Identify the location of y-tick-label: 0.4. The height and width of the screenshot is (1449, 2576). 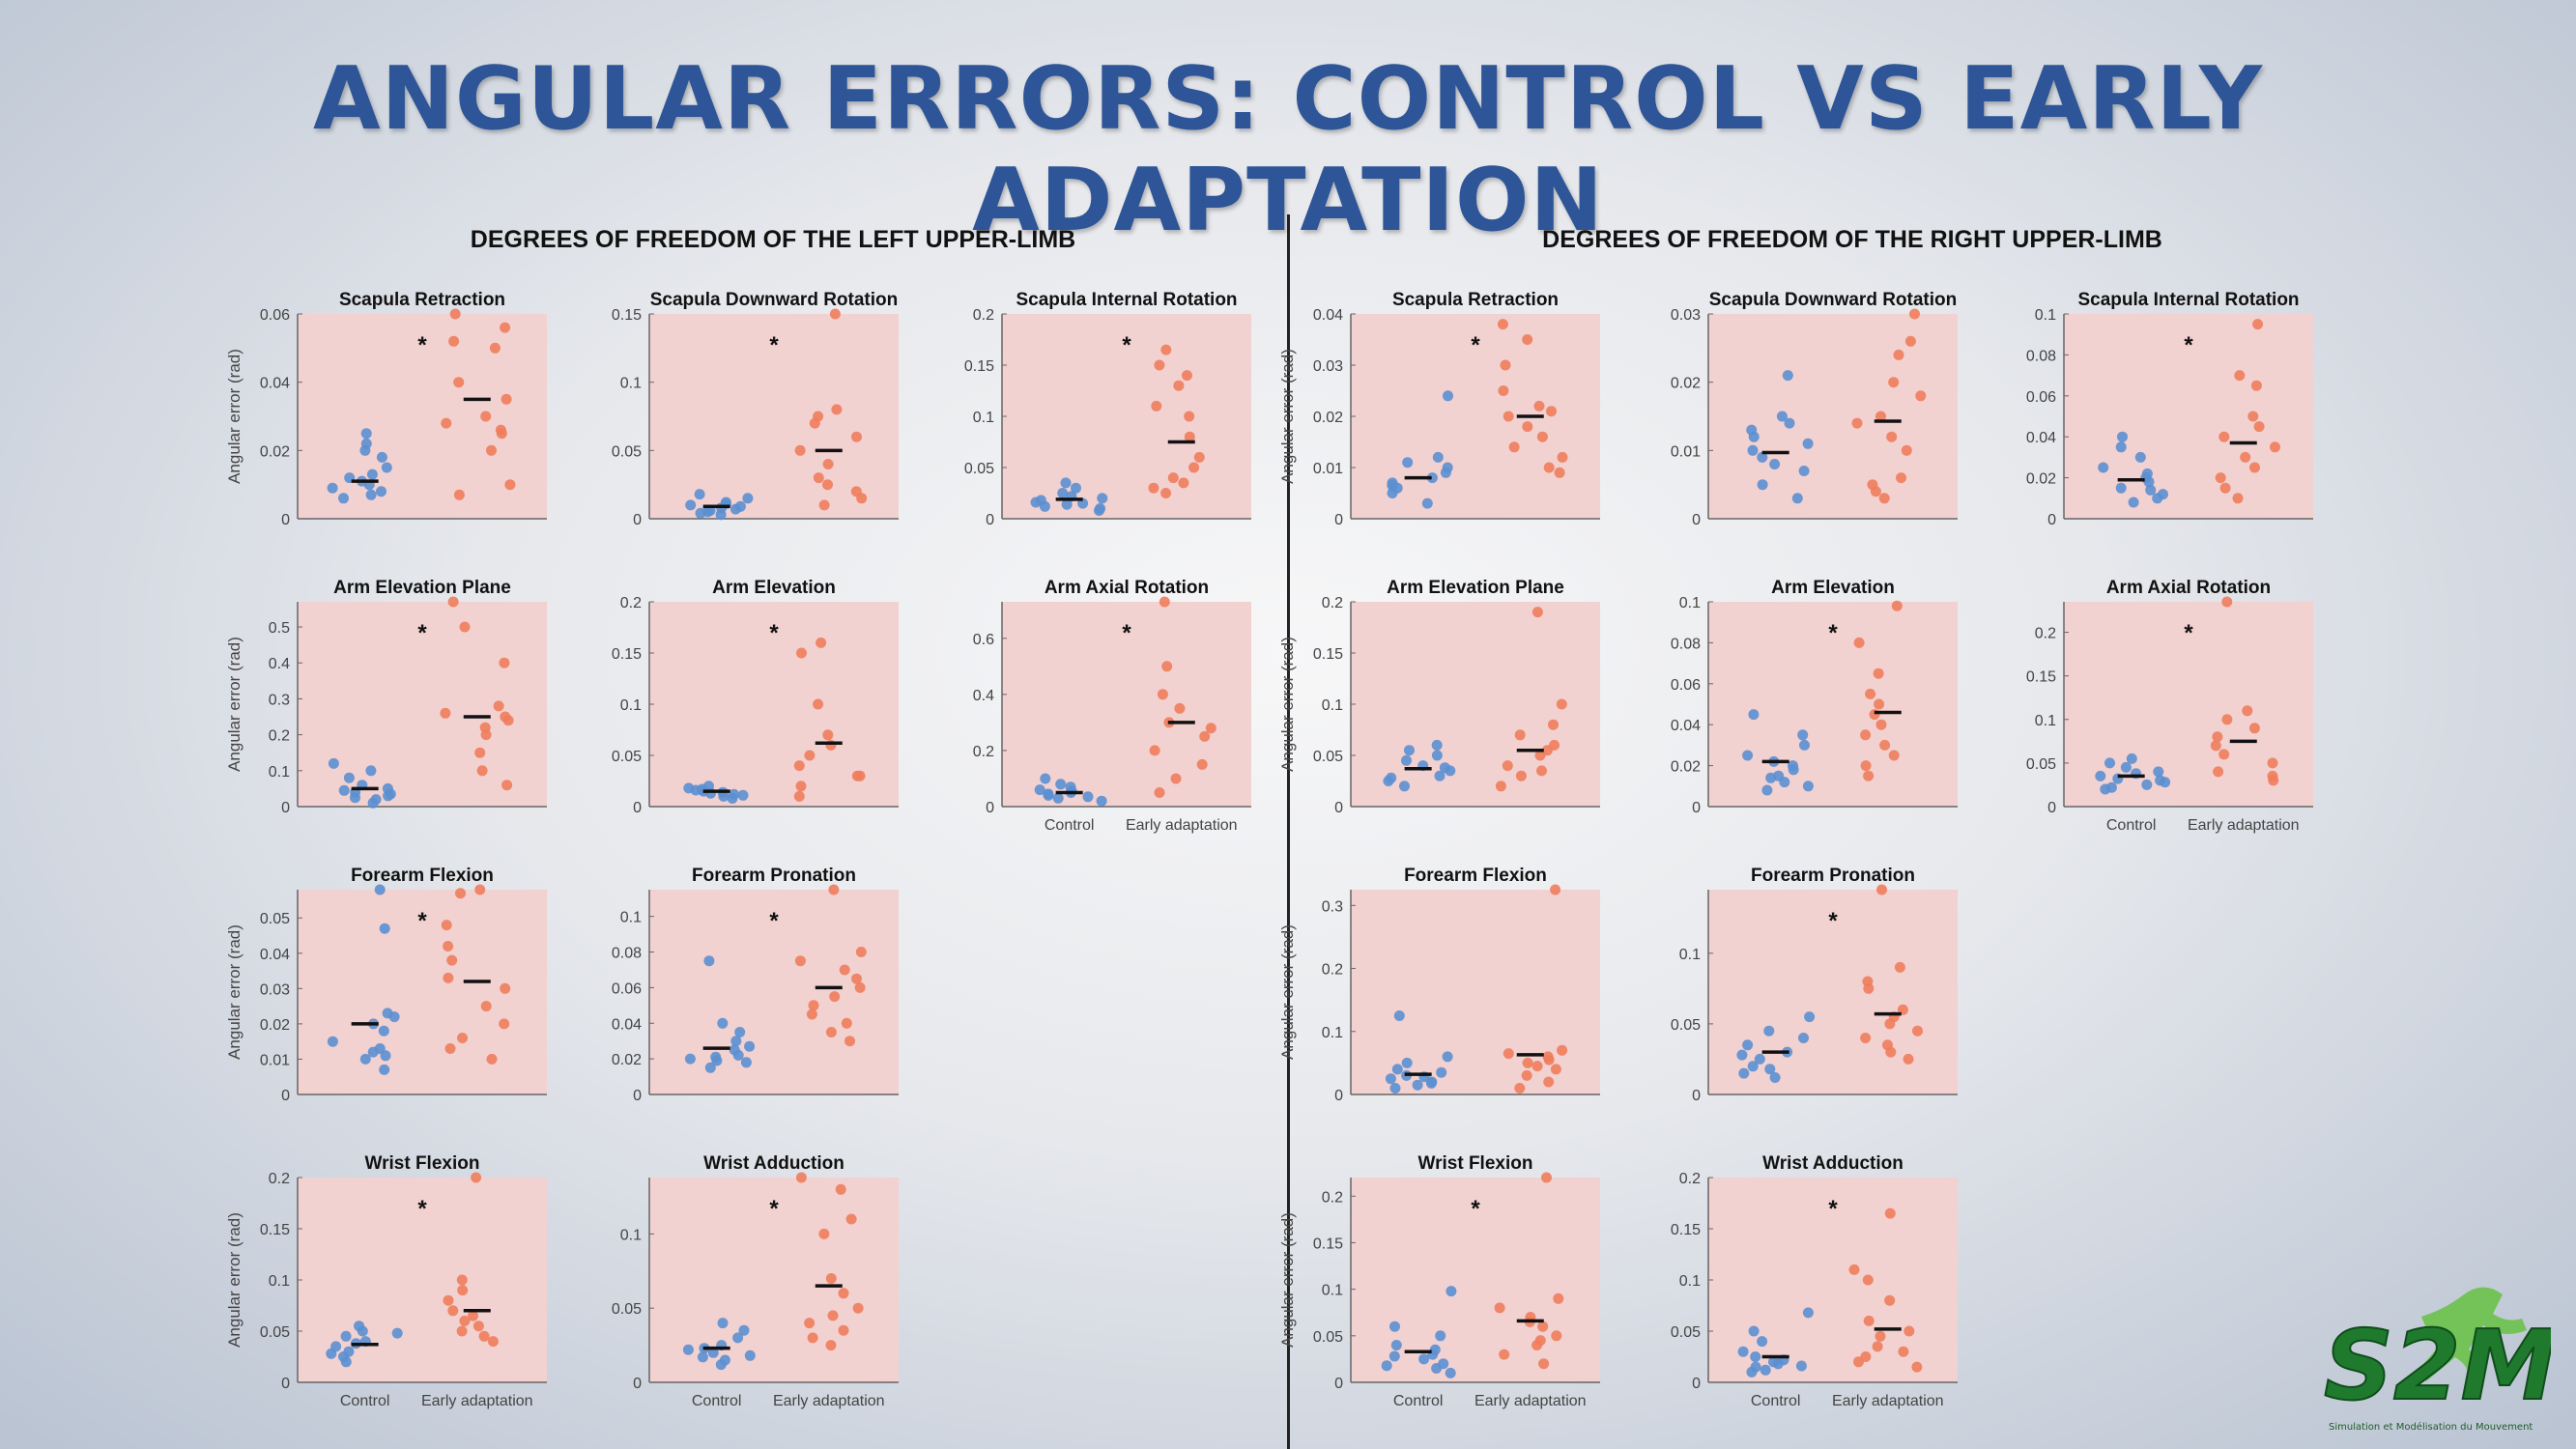
(984, 696).